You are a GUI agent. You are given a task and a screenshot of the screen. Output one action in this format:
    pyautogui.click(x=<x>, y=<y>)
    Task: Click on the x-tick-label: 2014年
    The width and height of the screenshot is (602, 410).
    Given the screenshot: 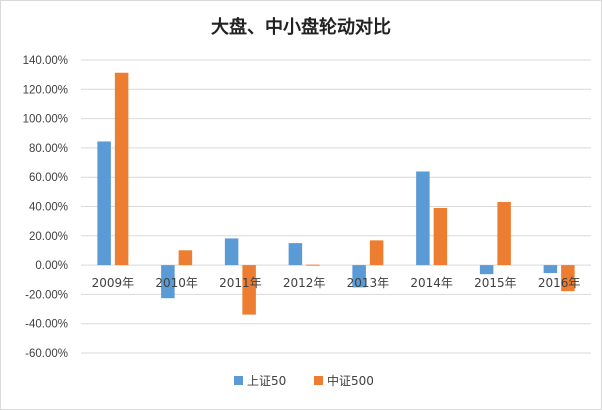 What is the action you would take?
    pyautogui.click(x=431, y=283)
    